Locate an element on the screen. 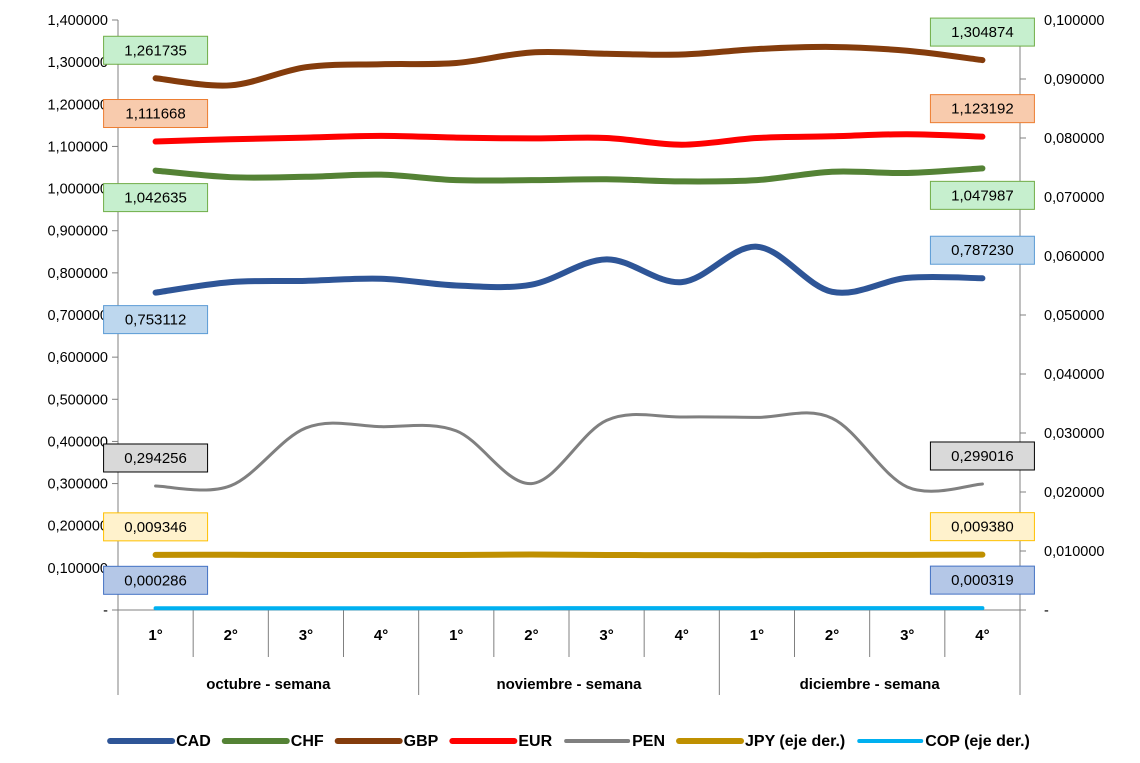 The height and width of the screenshot is (763, 1140). data-label-text: 0,009380 is located at coordinates (982, 527).